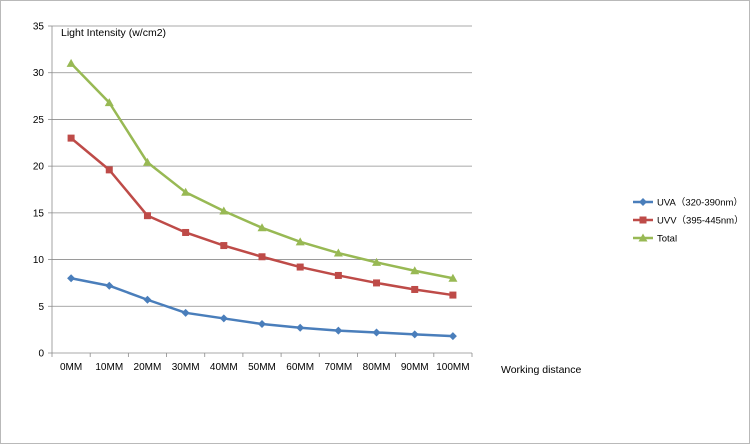 Image resolution: width=750 pixels, height=448 pixels. I want to click on x-tick-label: 40MM, so click(224, 367).